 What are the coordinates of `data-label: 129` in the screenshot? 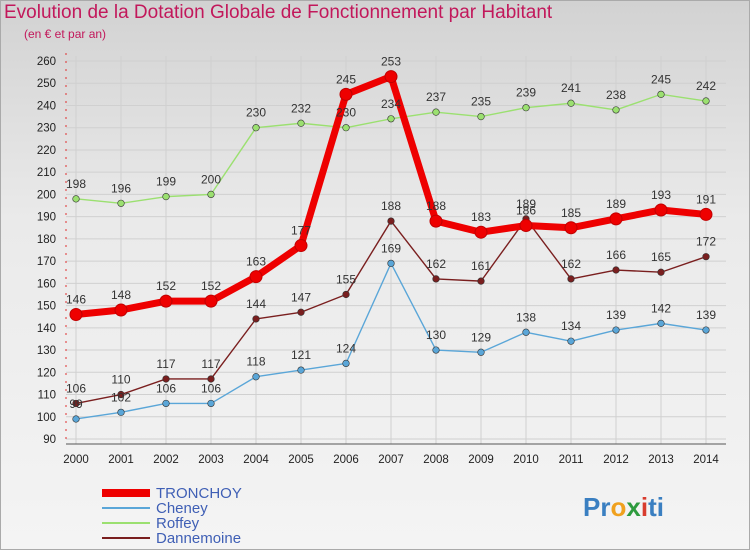 It's located at (481, 337).